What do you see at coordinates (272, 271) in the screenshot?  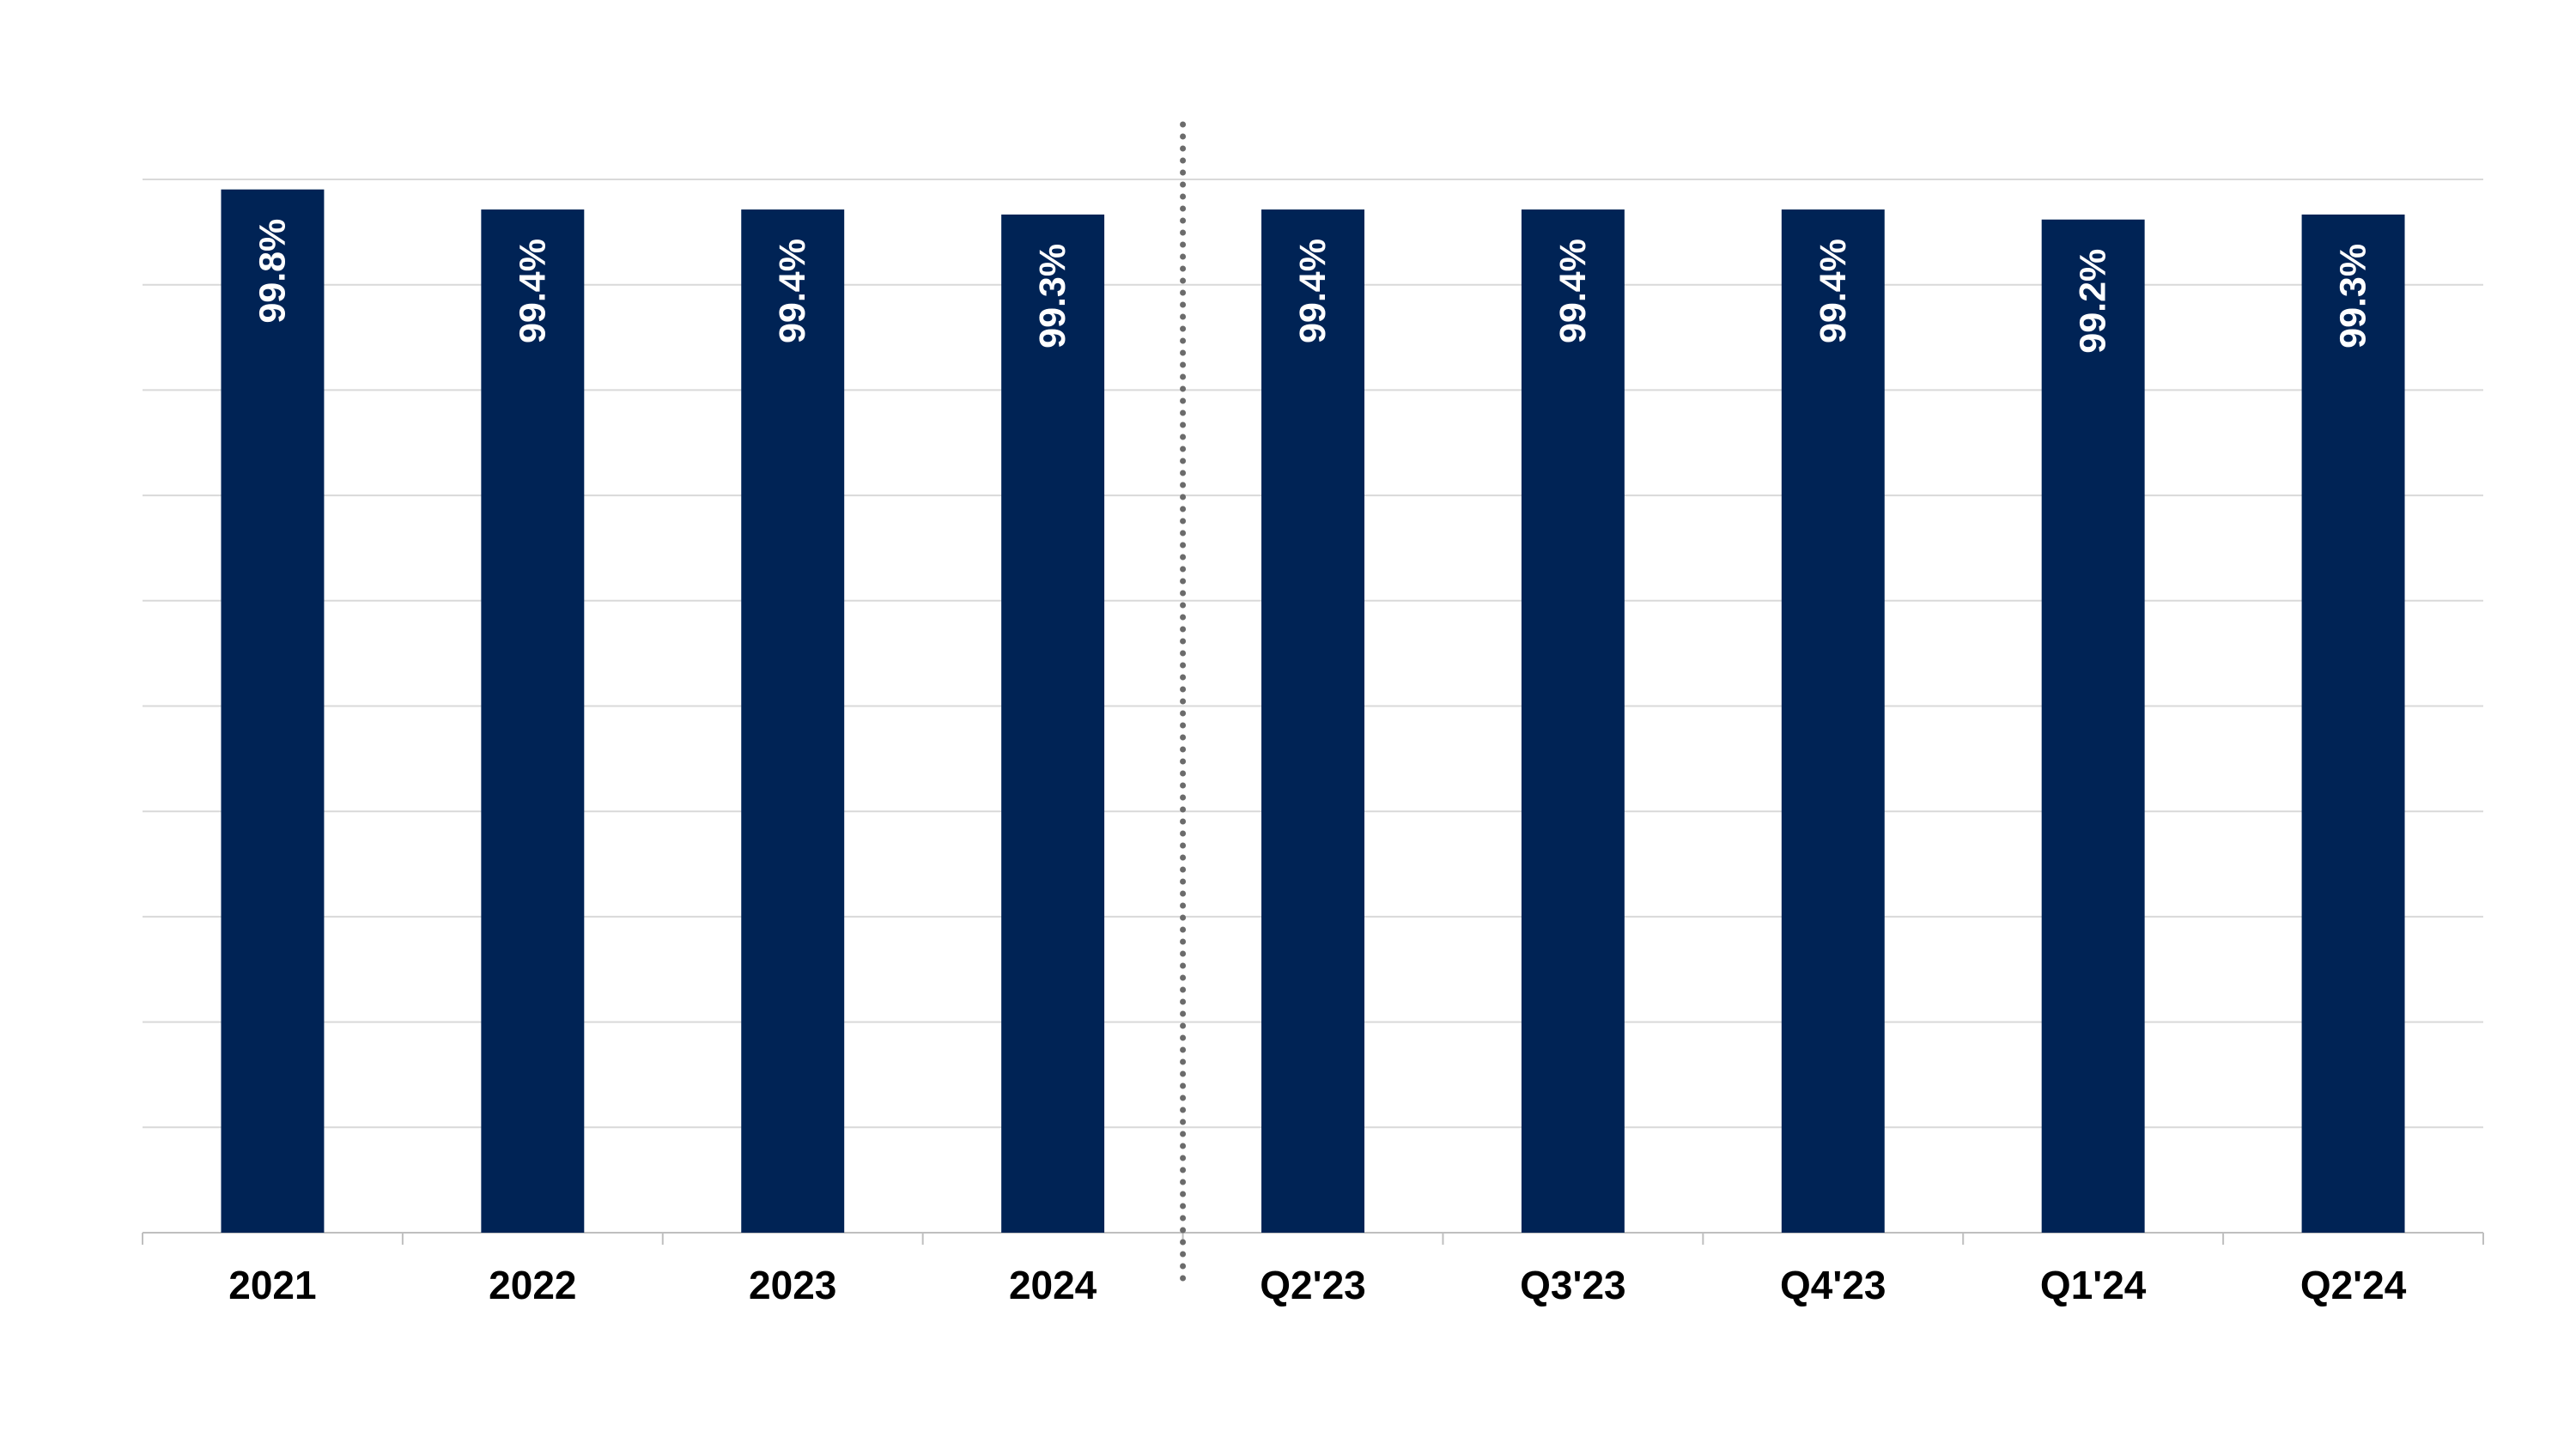 I see `value-label: 99.8%` at bounding box center [272, 271].